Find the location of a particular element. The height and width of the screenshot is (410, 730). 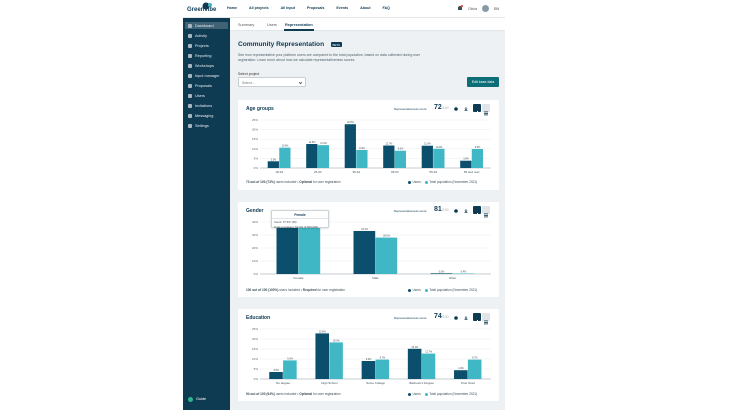

sidebar-item-label: Input manager is located at coordinates (207, 75).